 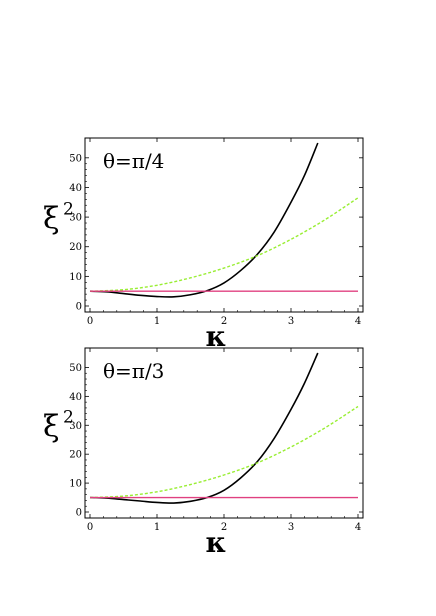 I want to click on theta-annotation: θ=π/3, so click(x=133, y=371).